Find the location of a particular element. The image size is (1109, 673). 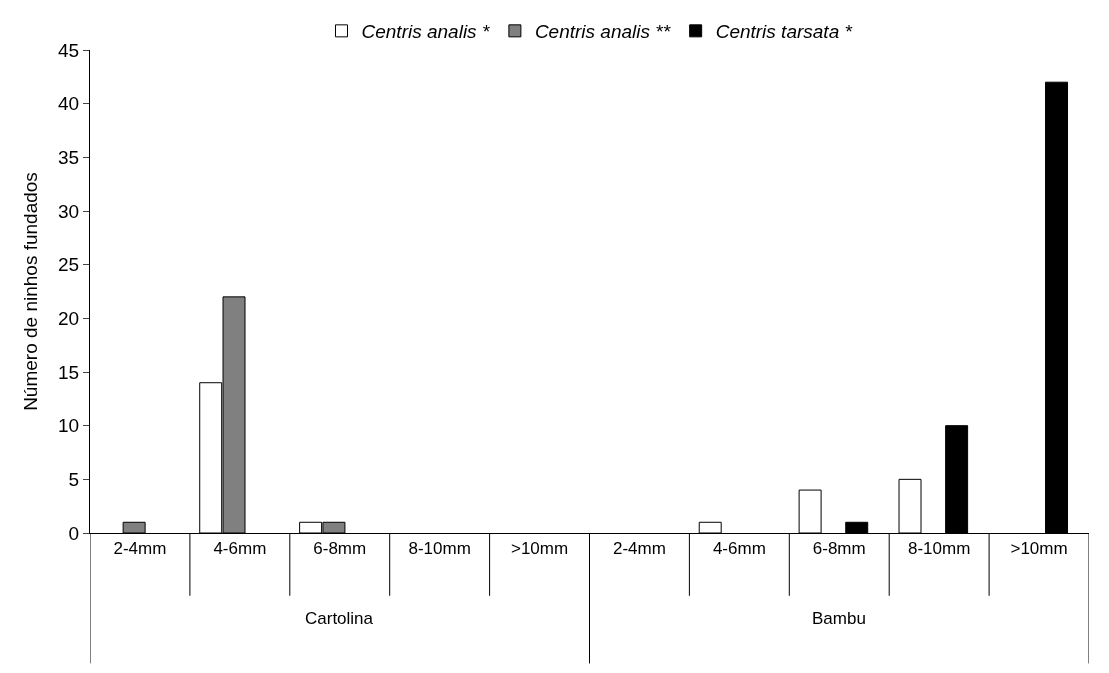

y-tick-label: 0 is located at coordinates (74, 533).